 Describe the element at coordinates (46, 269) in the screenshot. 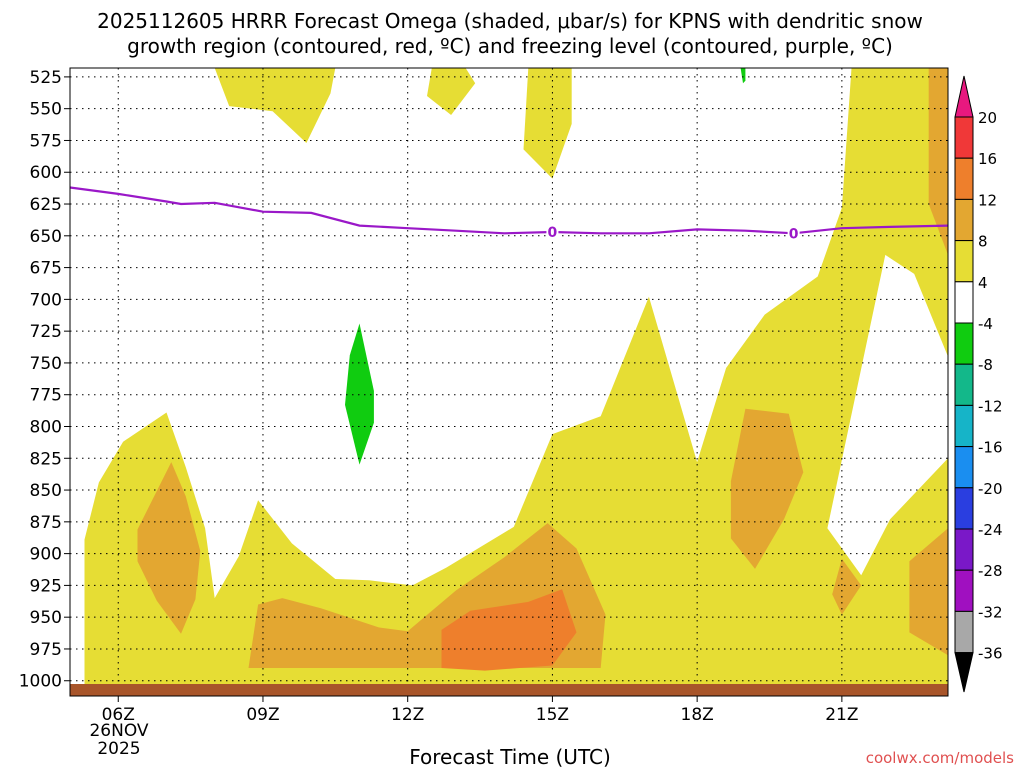

I see `y-tick-label: 675` at that location.